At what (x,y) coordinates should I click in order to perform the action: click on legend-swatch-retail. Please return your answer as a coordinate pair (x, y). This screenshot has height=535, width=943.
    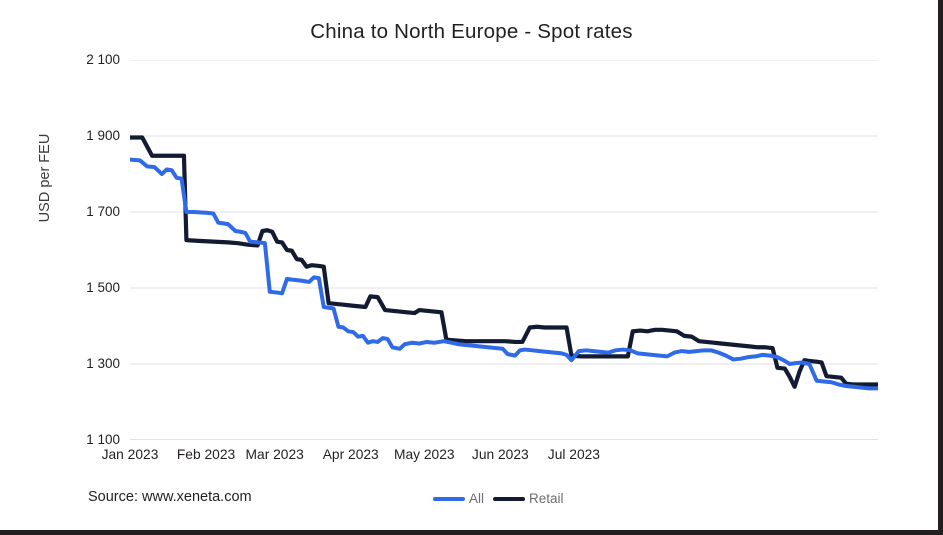
    Looking at the image, I should click on (509, 498).